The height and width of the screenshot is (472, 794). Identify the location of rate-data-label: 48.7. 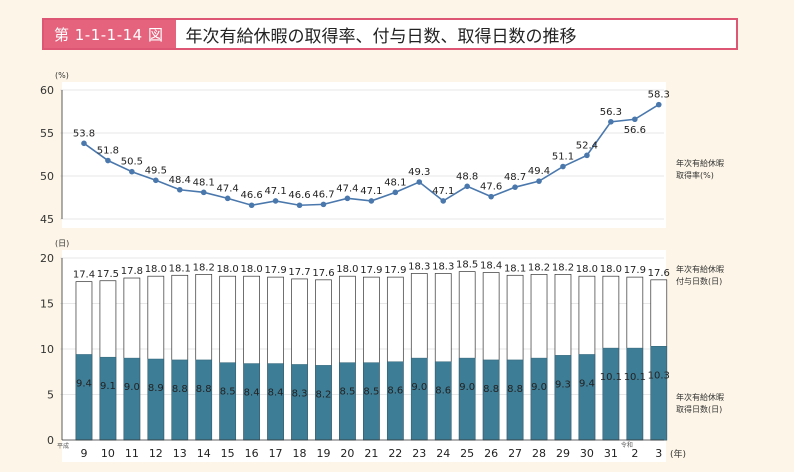
(515, 177).